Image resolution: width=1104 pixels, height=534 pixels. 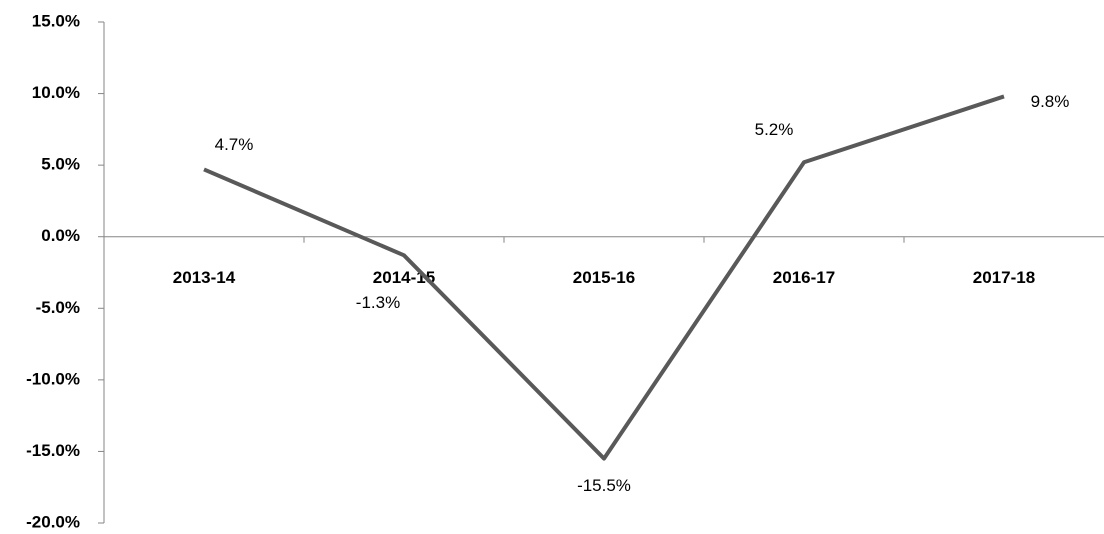 I want to click on y-tick-label: 0.0%, so click(x=60, y=235).